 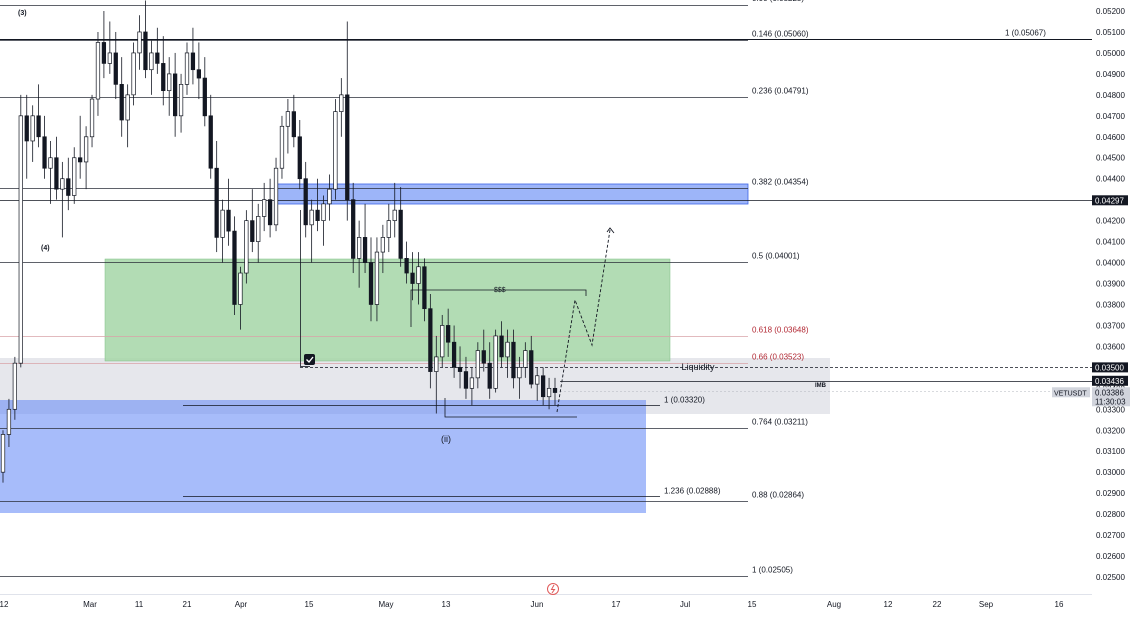 I want to click on blue-demand-zone, so click(x=323, y=456).